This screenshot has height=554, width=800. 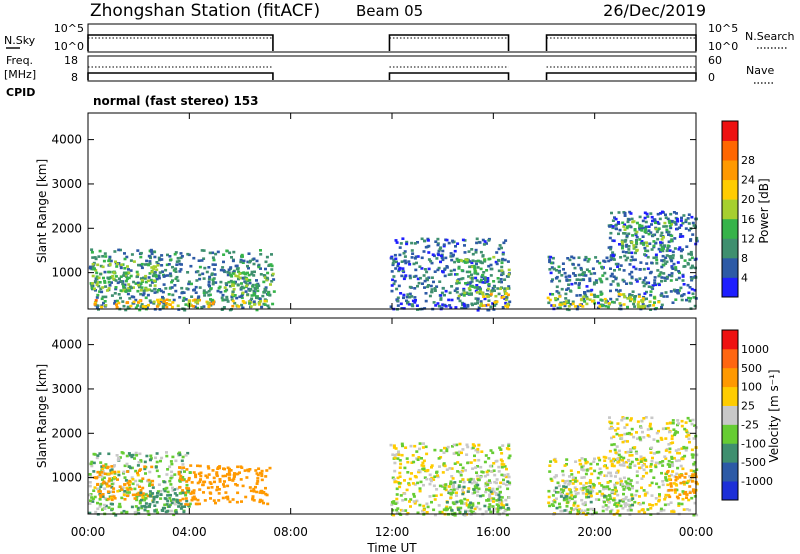 What do you see at coordinates (389, 11) in the screenshot?
I see `beam-label: Beam 05` at bounding box center [389, 11].